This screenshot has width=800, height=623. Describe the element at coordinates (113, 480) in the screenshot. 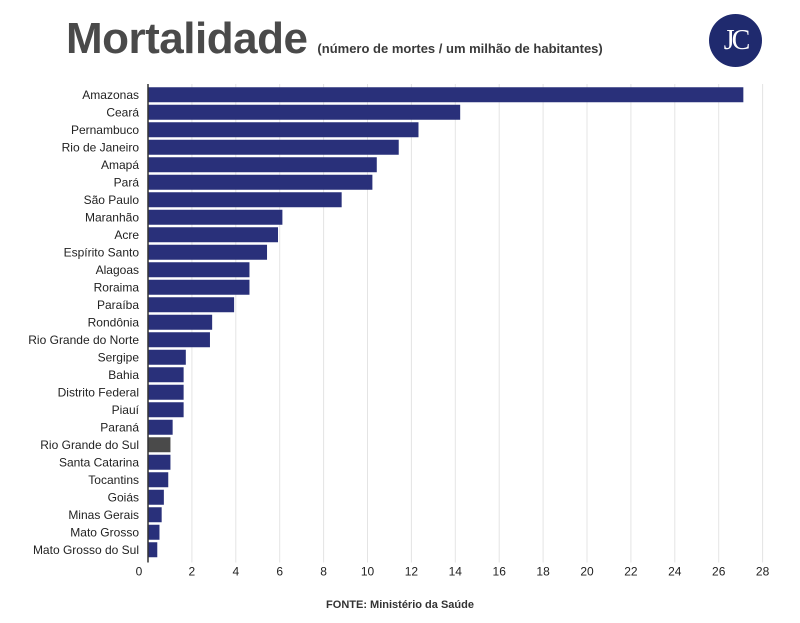

I see `category-label: Tocantins` at that location.